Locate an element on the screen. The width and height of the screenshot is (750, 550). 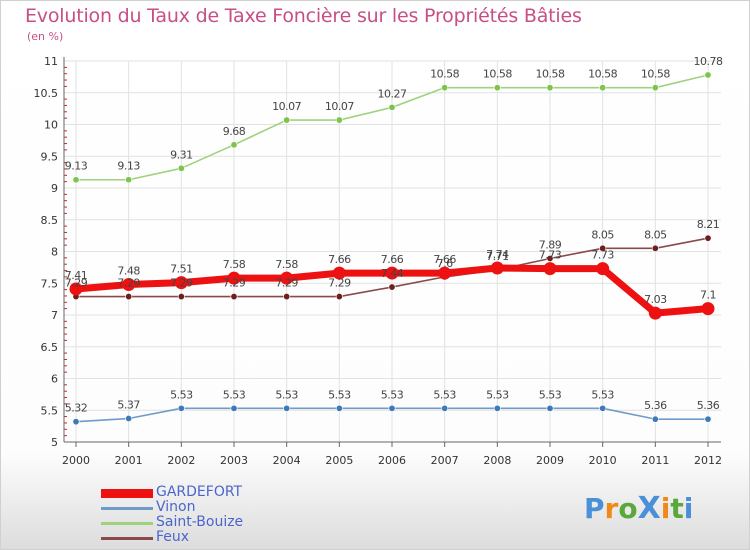
y-tick-label: 7.5 is located at coordinates (50, 283).